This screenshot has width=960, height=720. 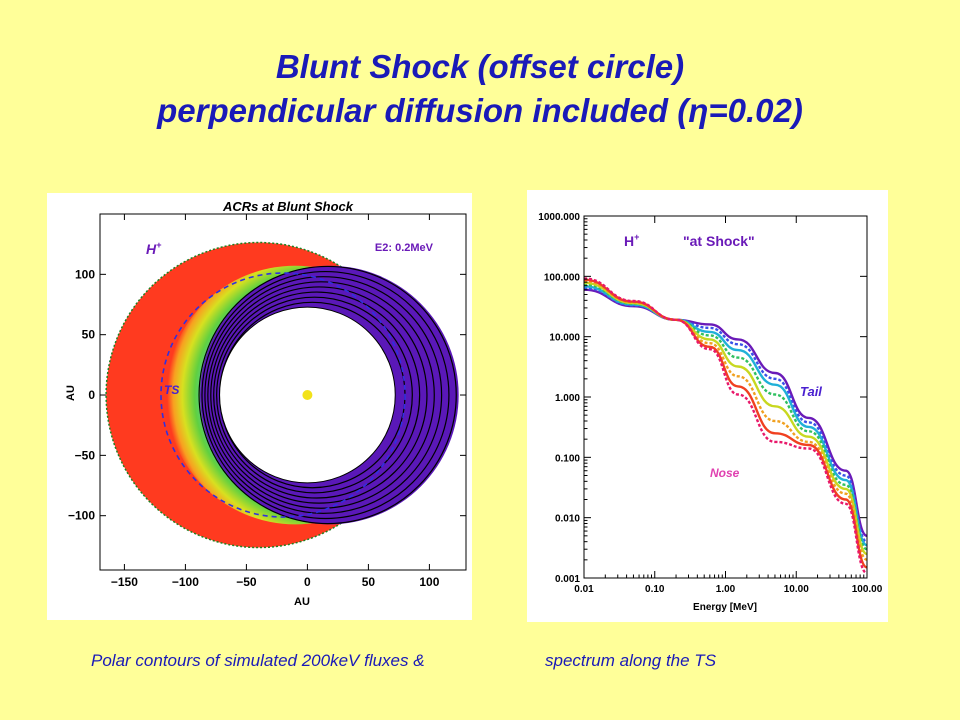 I want to click on y-tick-label: −100, so click(x=81, y=516).